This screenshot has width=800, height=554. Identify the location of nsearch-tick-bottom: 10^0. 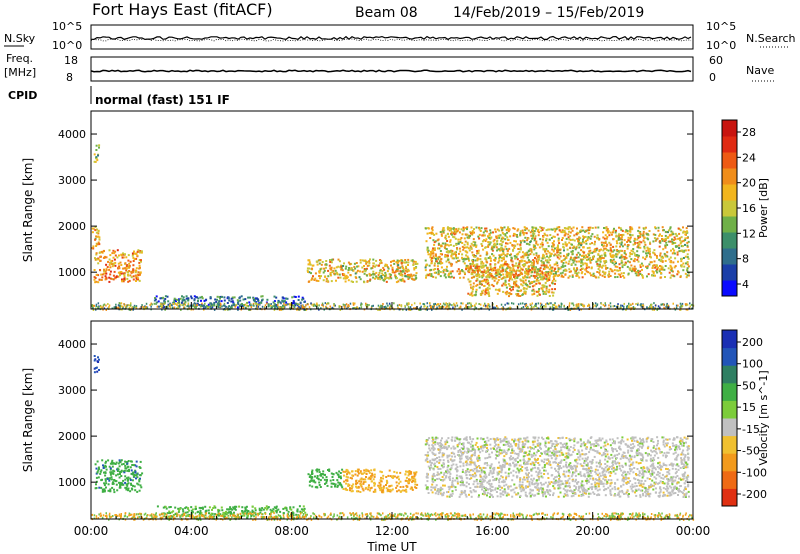
(721, 45).